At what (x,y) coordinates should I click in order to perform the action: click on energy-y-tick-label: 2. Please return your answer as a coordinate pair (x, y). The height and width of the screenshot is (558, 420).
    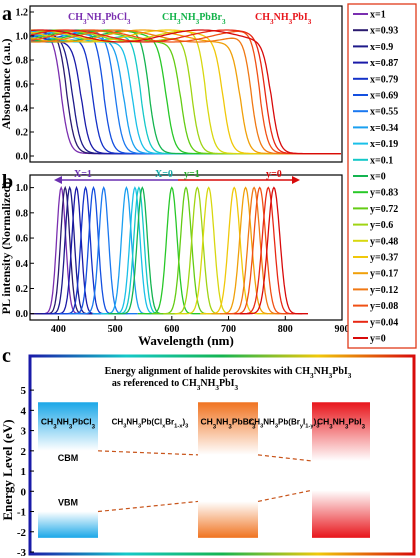
    Looking at the image, I should click on (24, 452).